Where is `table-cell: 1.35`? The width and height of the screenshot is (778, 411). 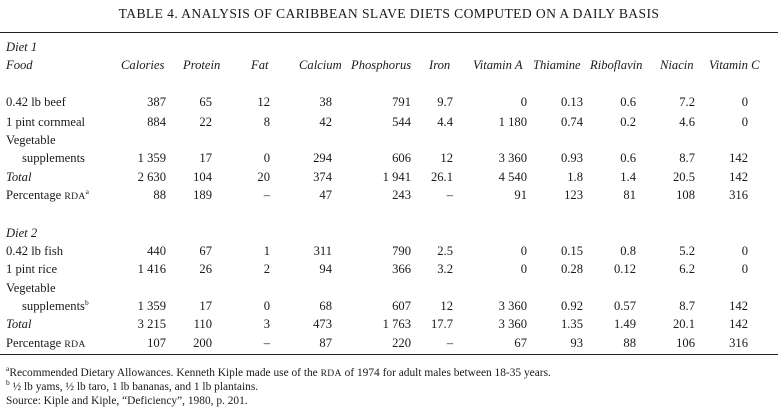 table-cell: 1.35 is located at coordinates (571, 324).